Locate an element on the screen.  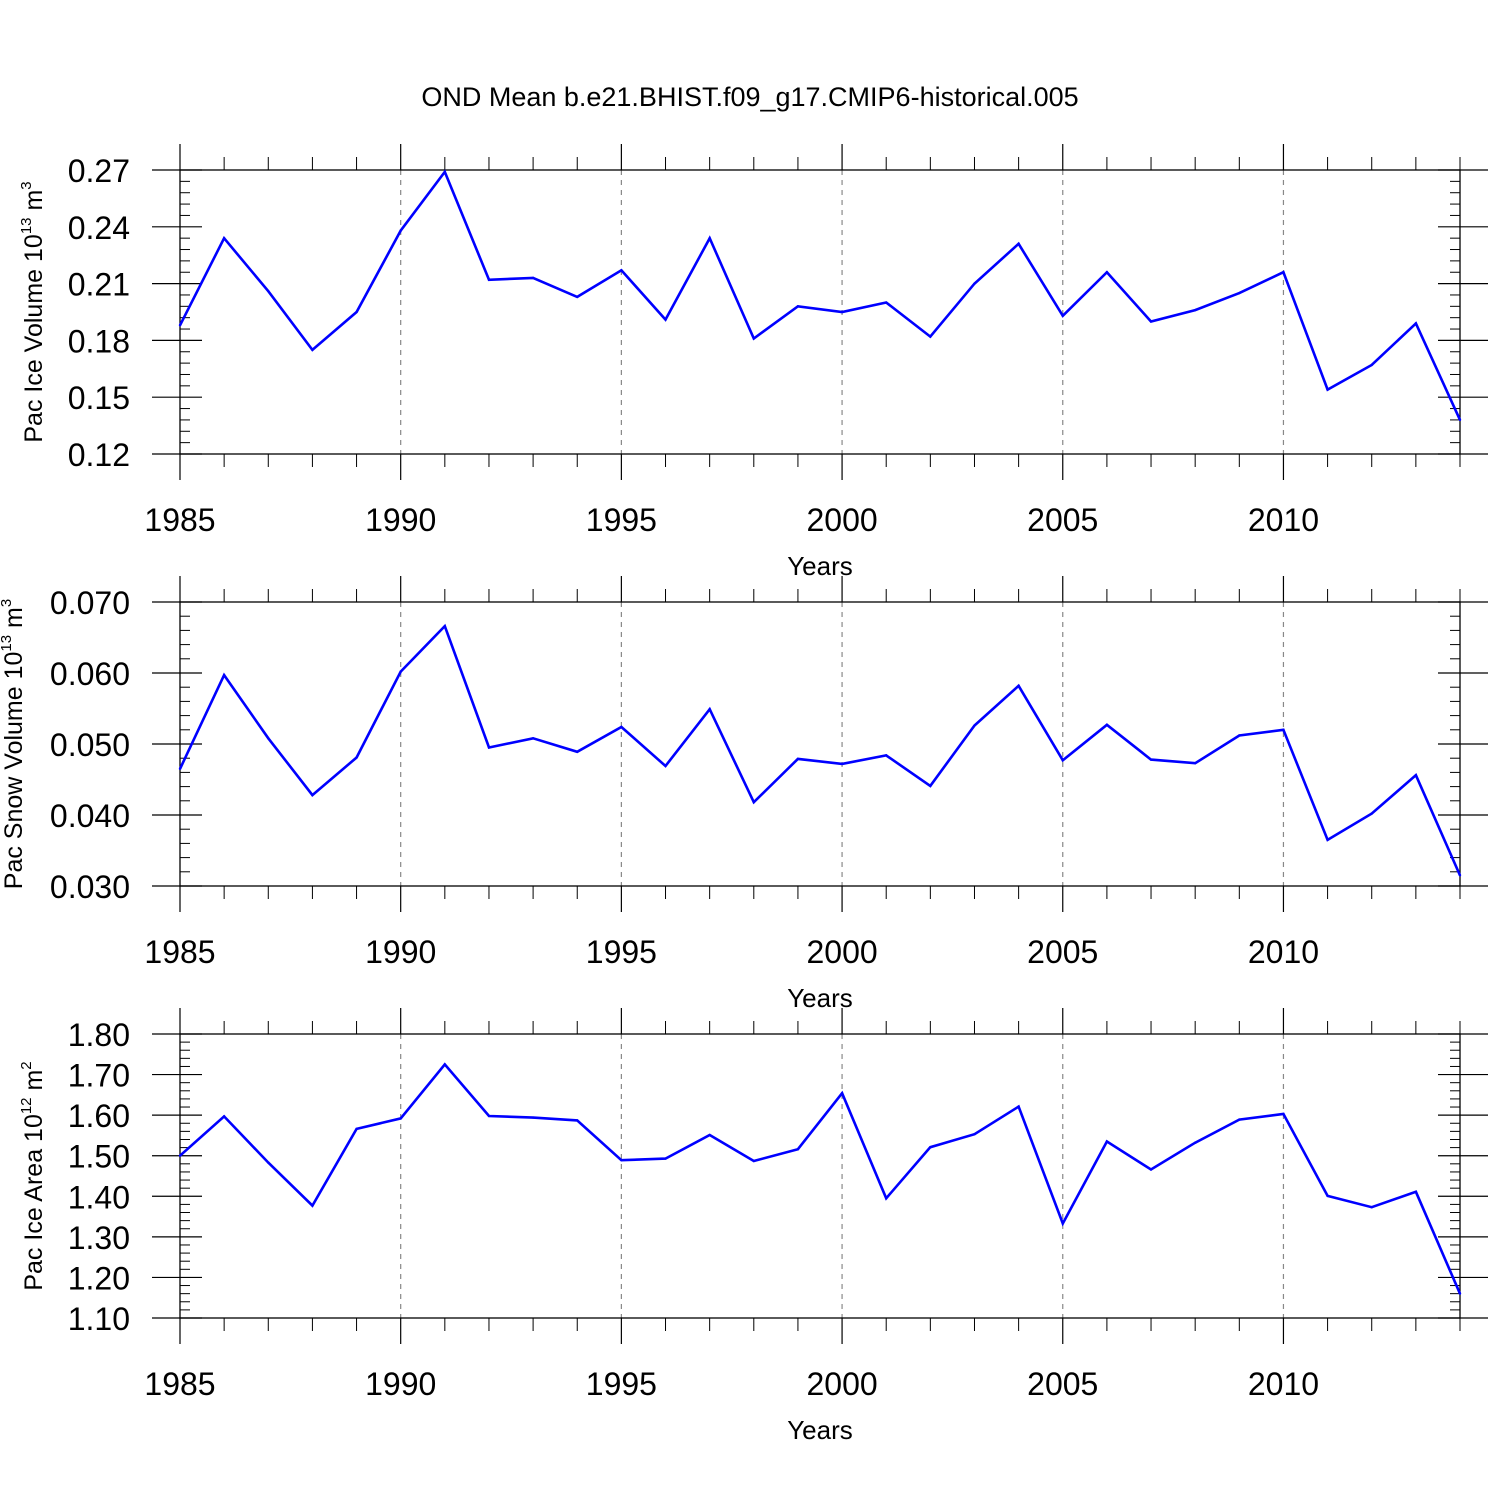
y-tick-label: 1.30 is located at coordinates (99, 1238).